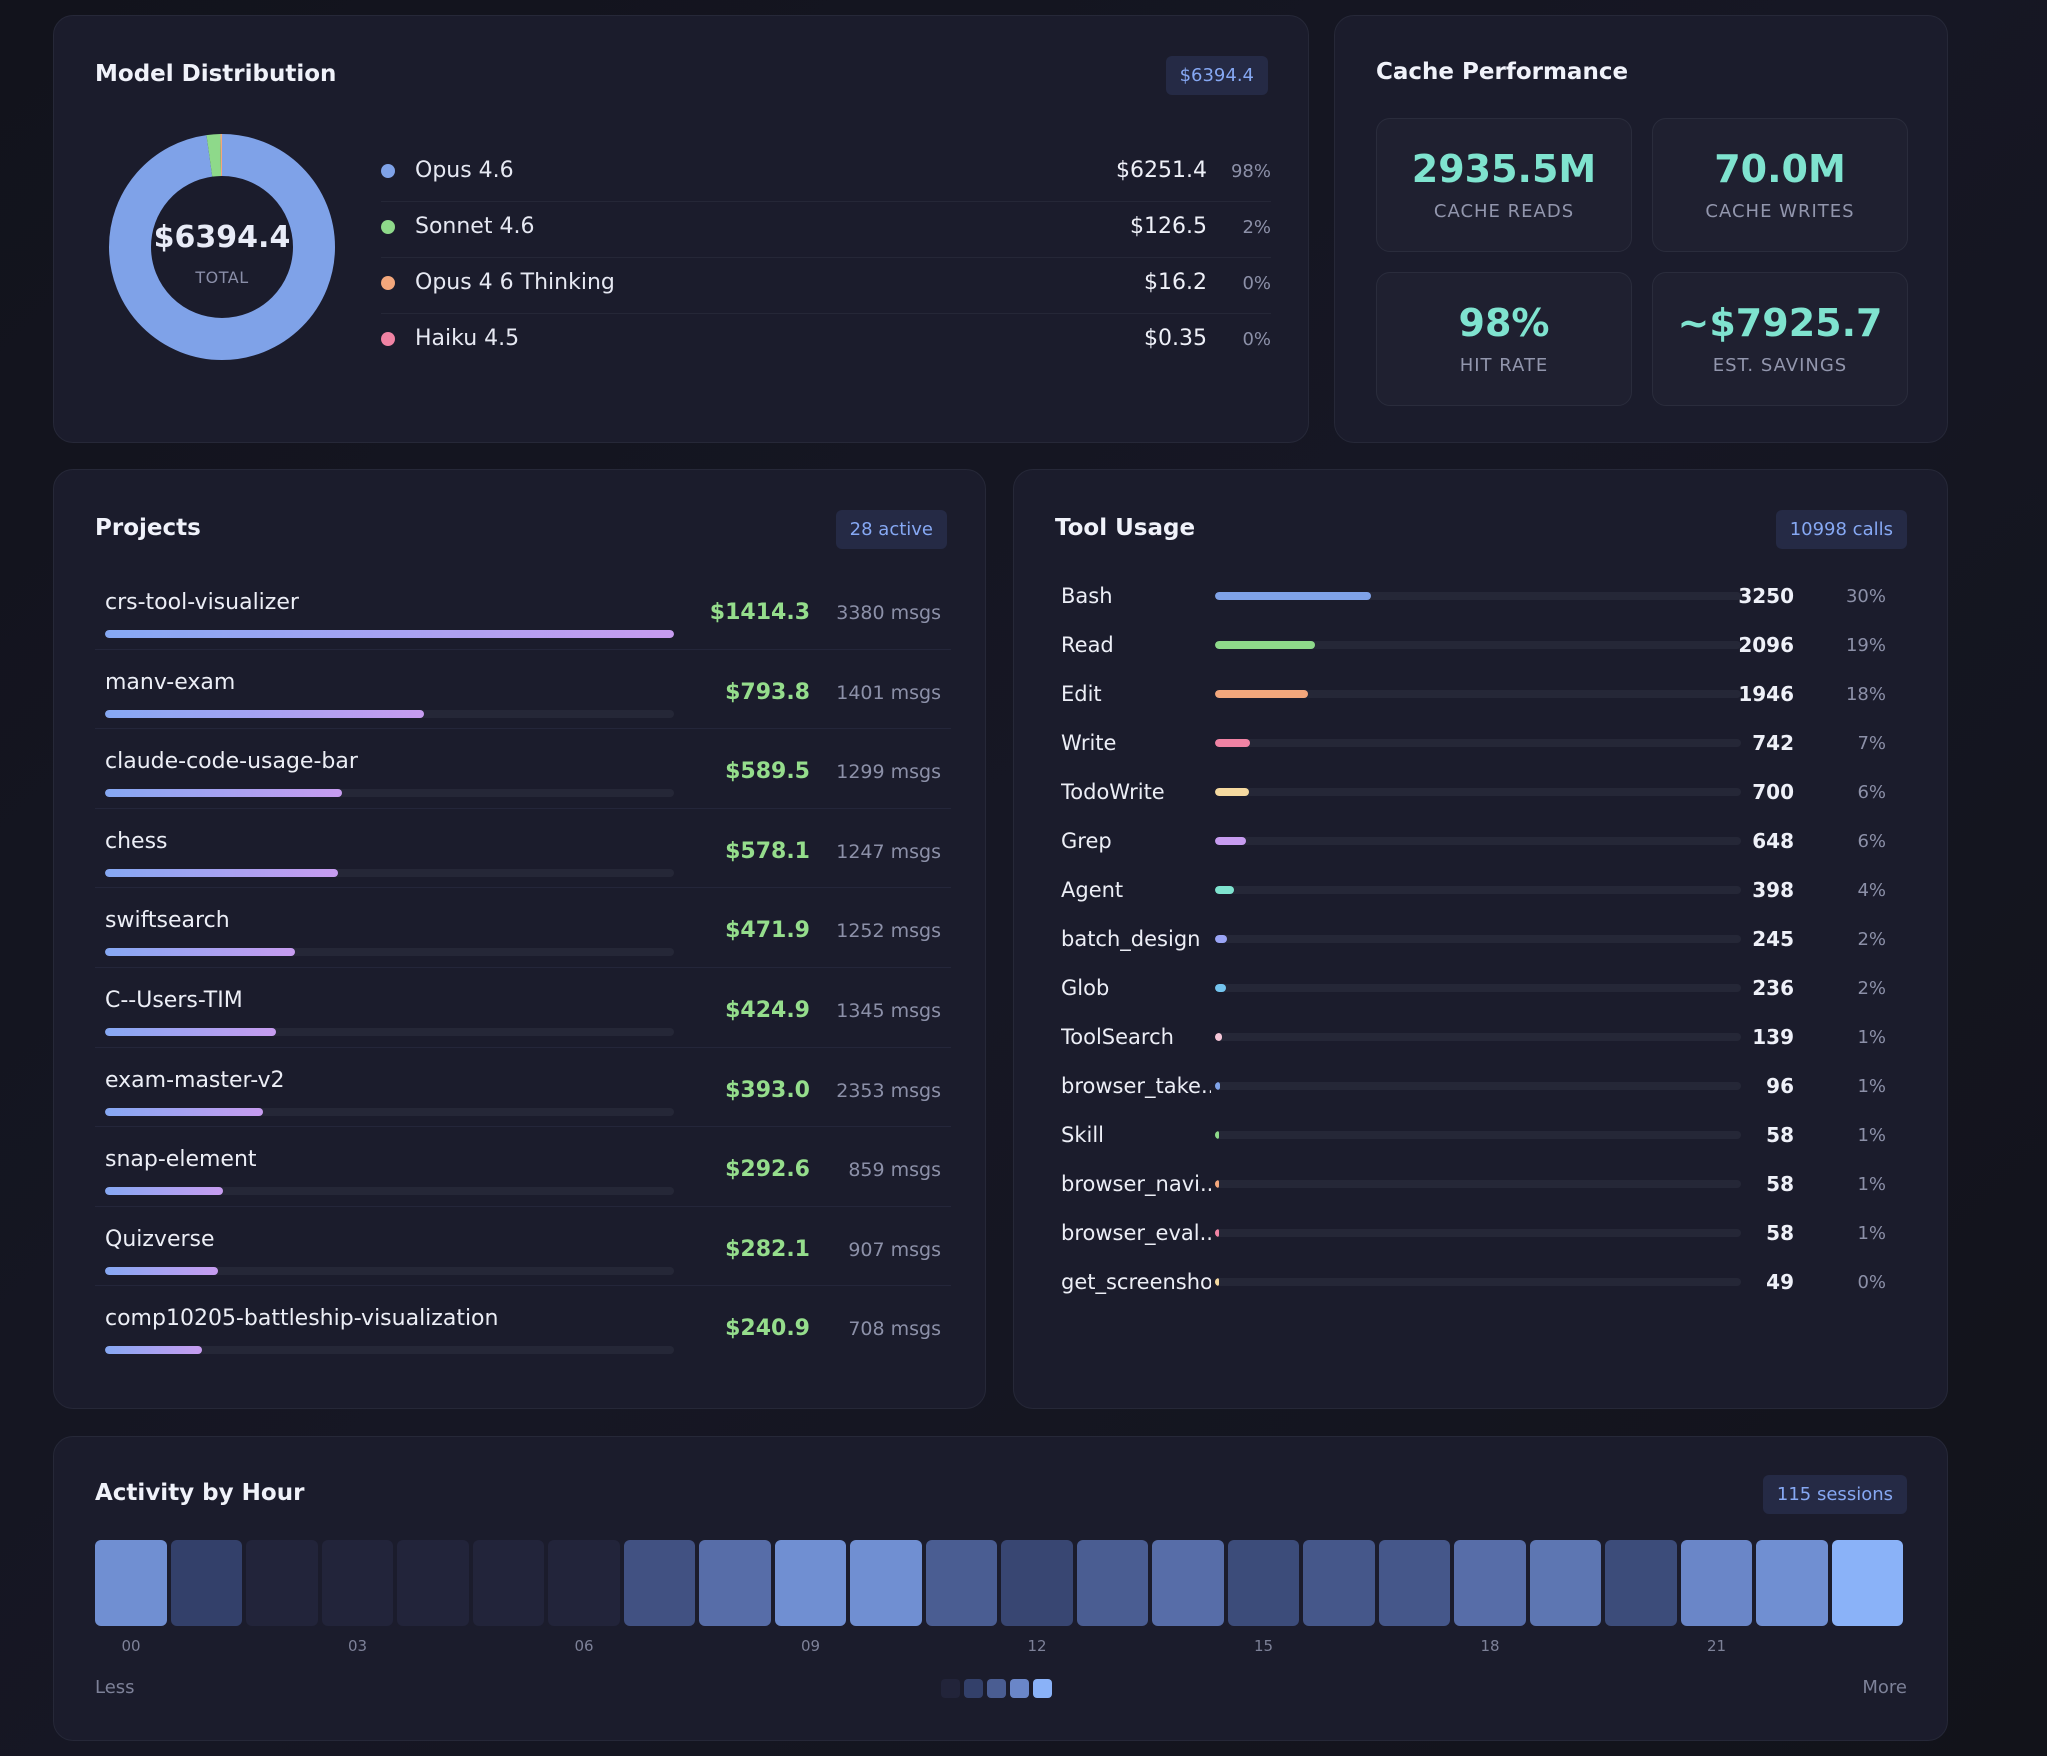 The height and width of the screenshot is (1756, 2047). I want to click on model-color-dot, so click(388, 339).